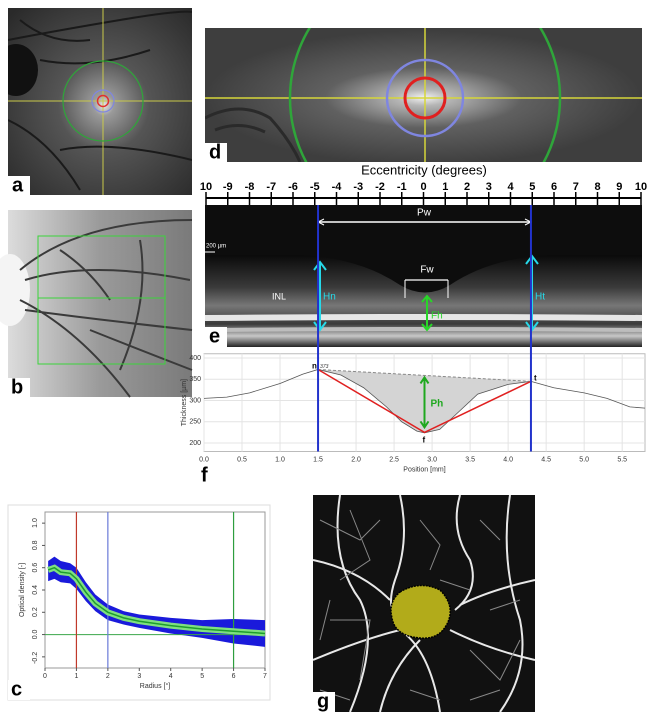 This screenshot has height=720, width=652. Describe the element at coordinates (380, 187) in the screenshot. I see `tick-label: -2` at that location.